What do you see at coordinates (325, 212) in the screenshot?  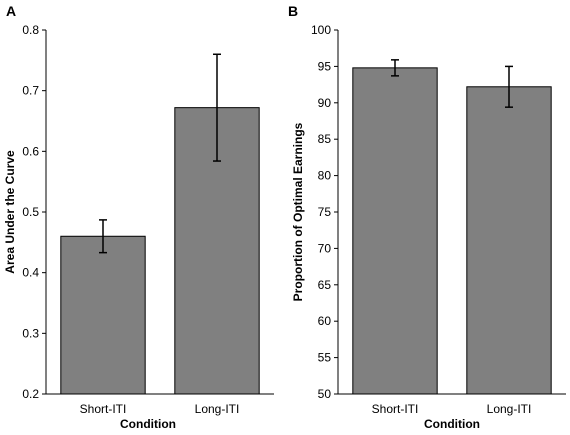 I see `panel-b-y-tick-label: 75` at bounding box center [325, 212].